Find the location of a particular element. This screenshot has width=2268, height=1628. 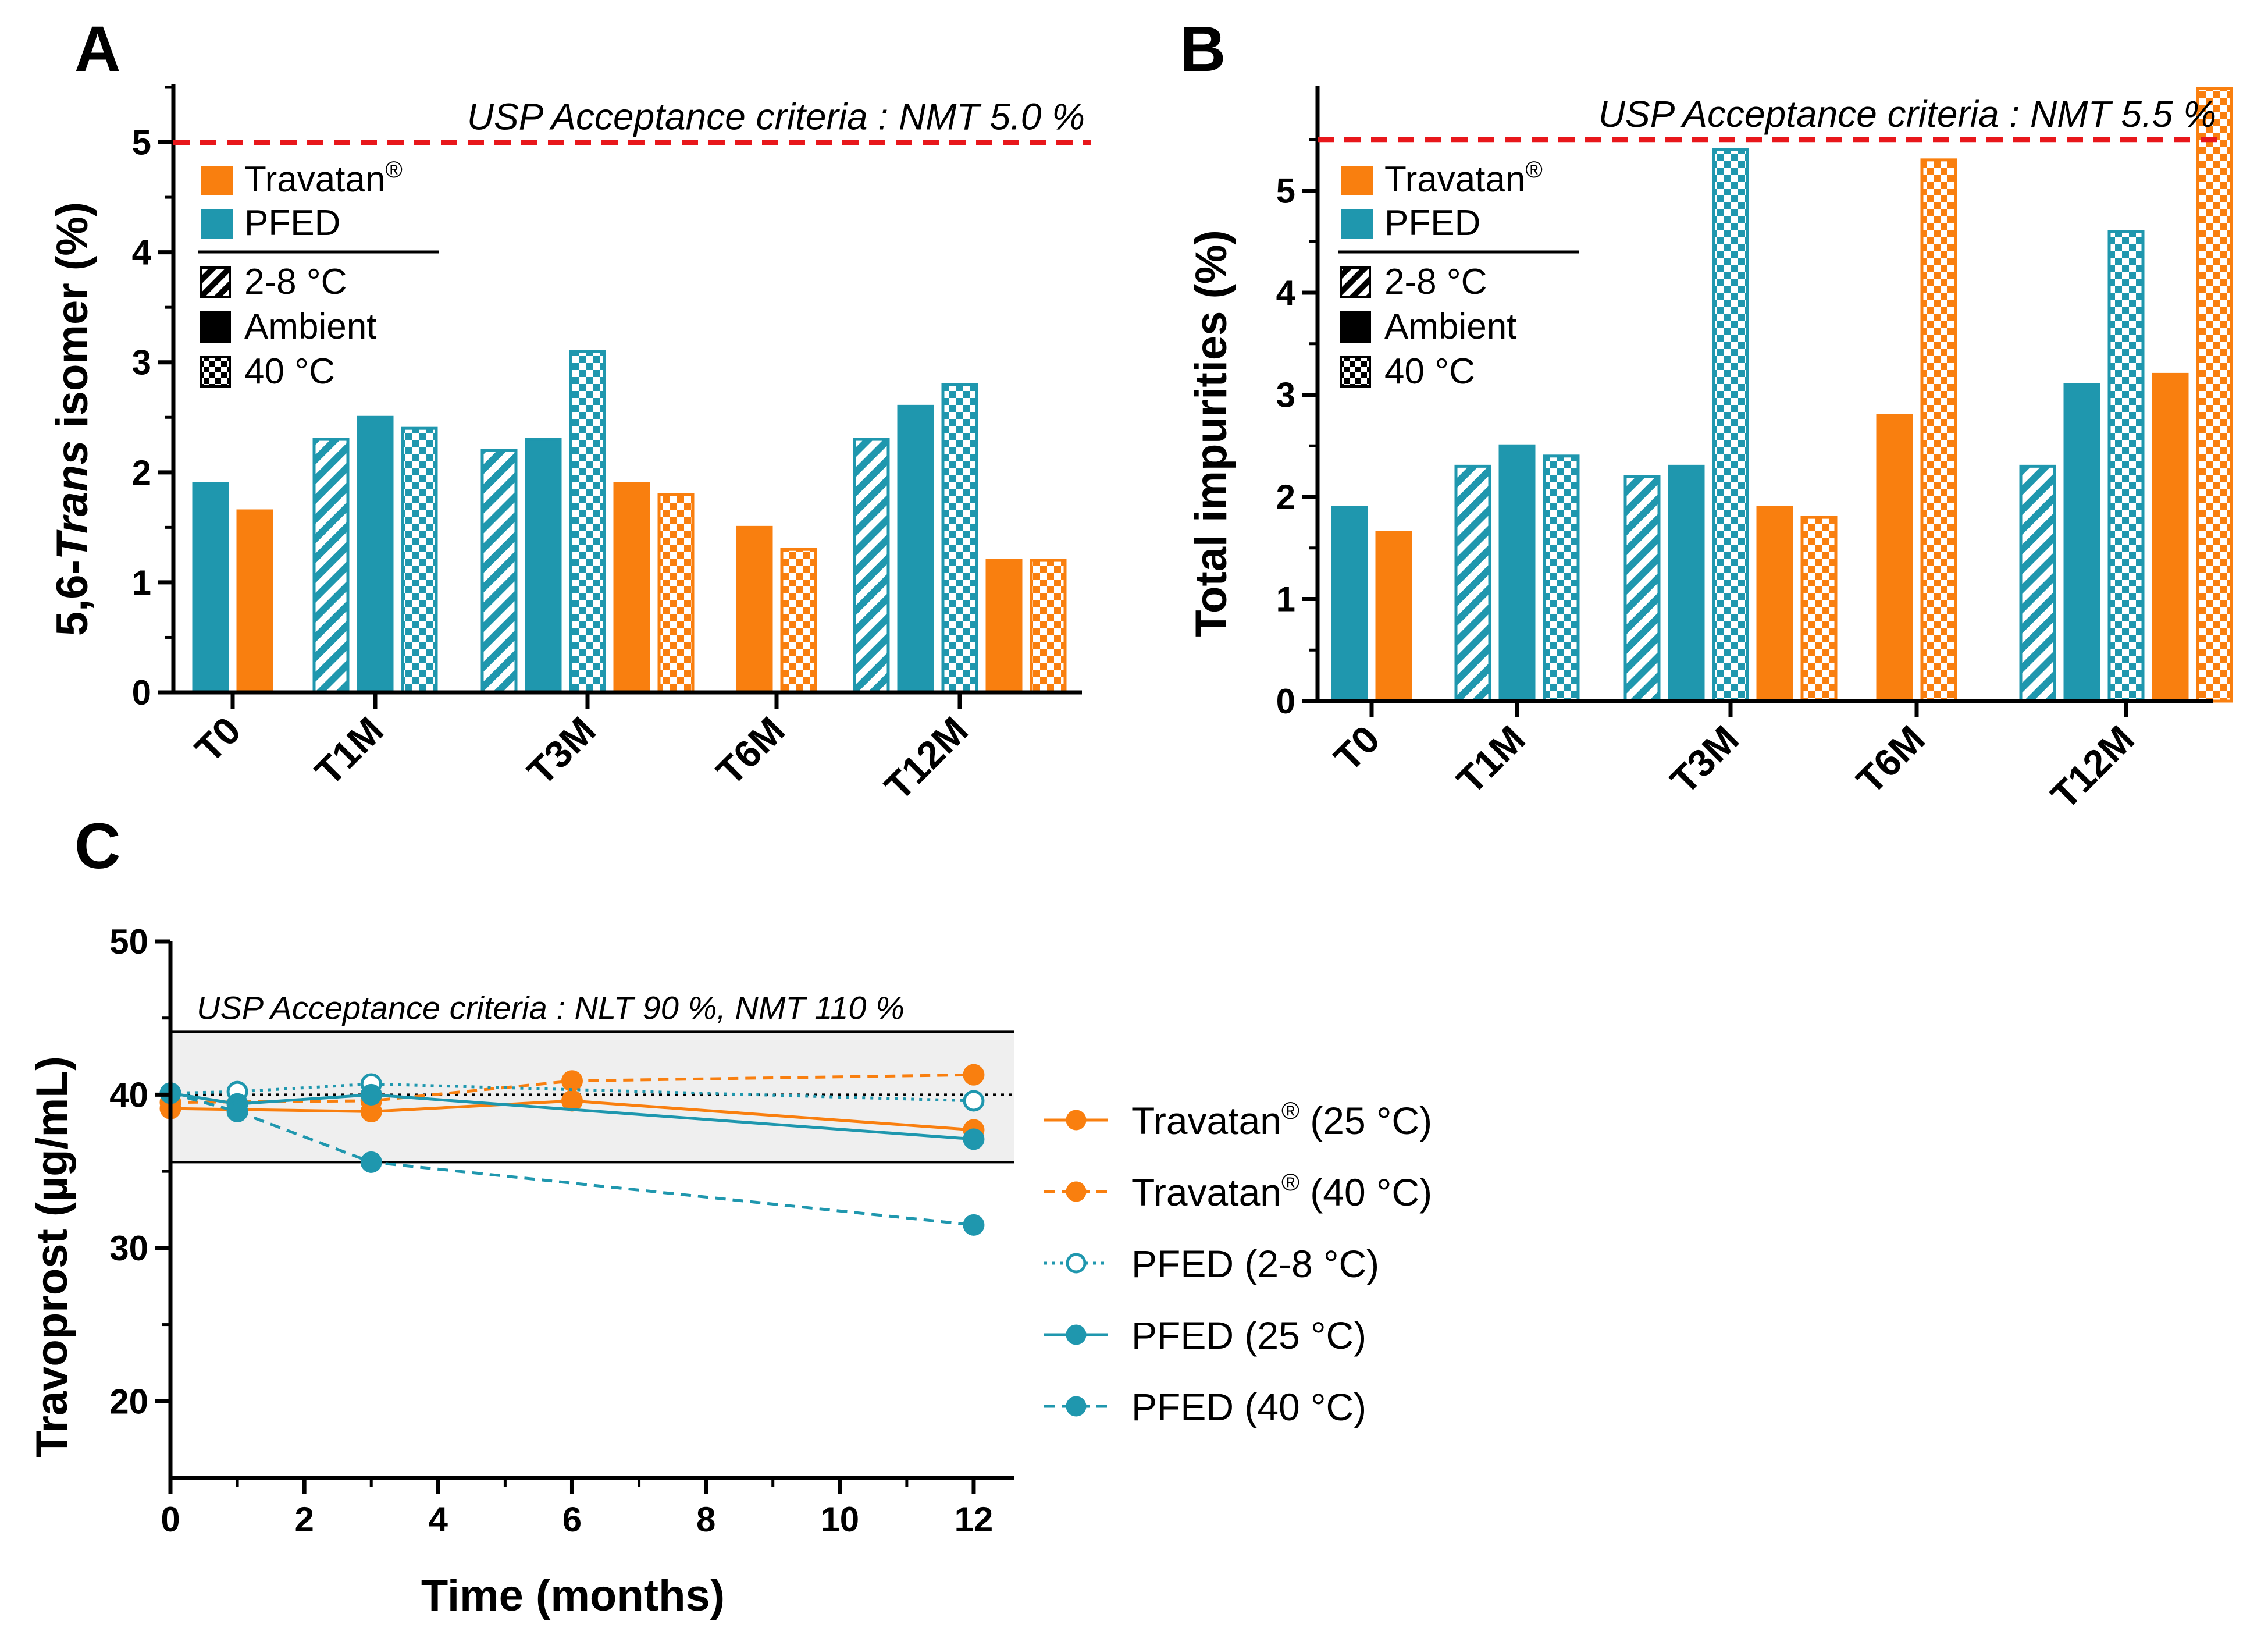

legend-label-main: PFED (40 °C) is located at coordinates (1248, 1406).